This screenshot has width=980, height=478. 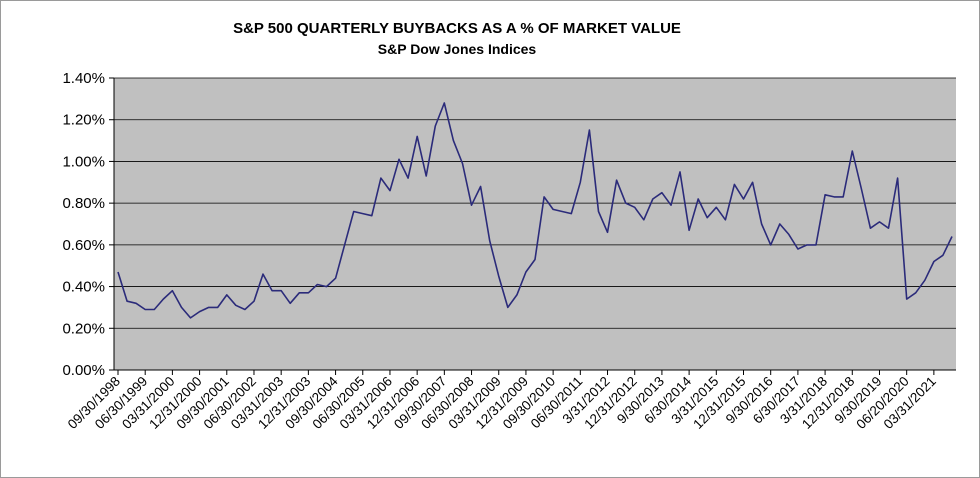 What do you see at coordinates (83, 370) in the screenshot?
I see `y-tick-label: 0.00%` at bounding box center [83, 370].